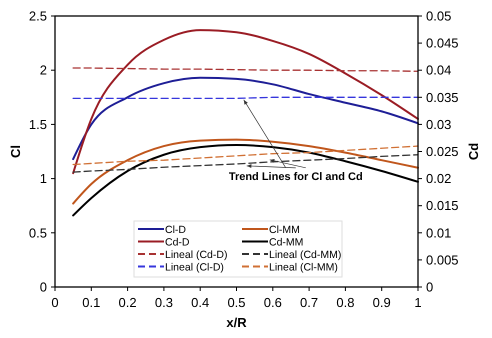 The height and width of the screenshot is (338, 492). I want to click on legend-label: Lineal (Cd-MM), so click(305, 255).